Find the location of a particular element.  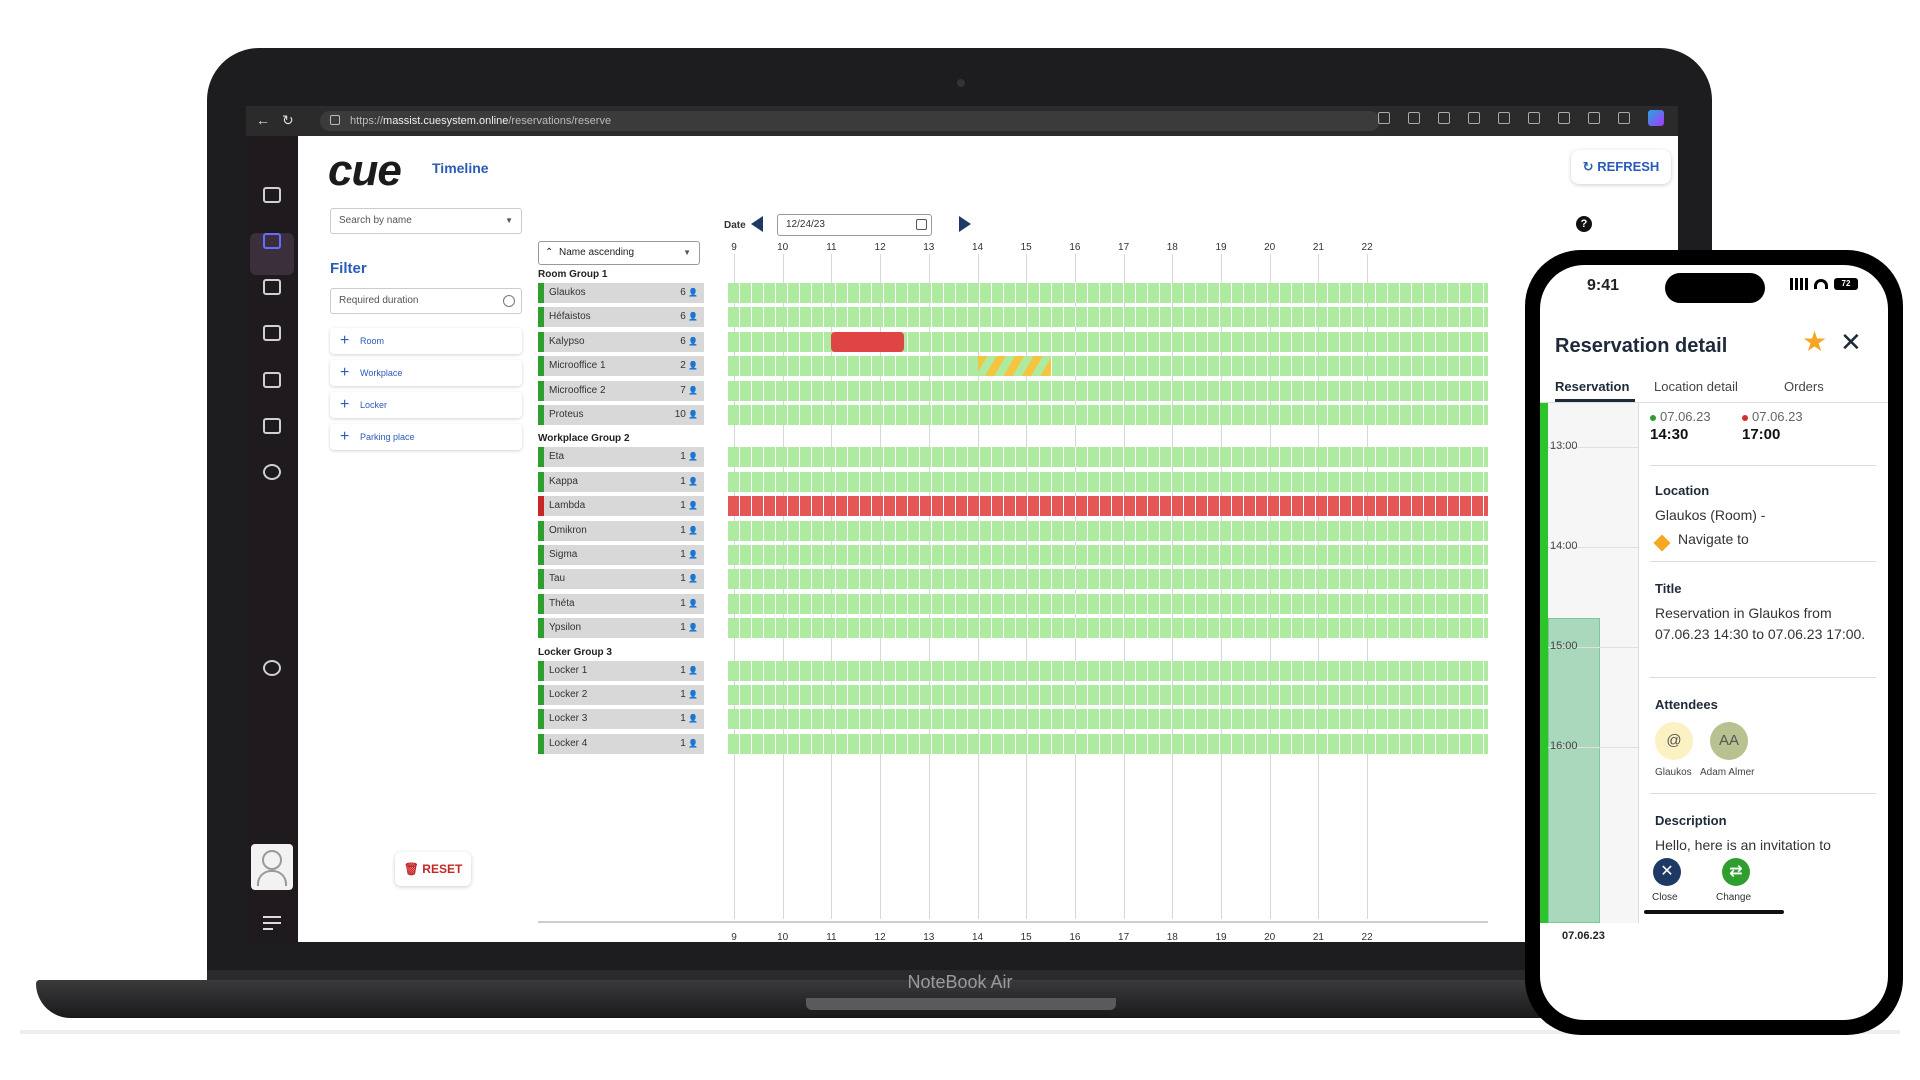

resource-label: Théta 1 👤 is located at coordinates (621, 603).